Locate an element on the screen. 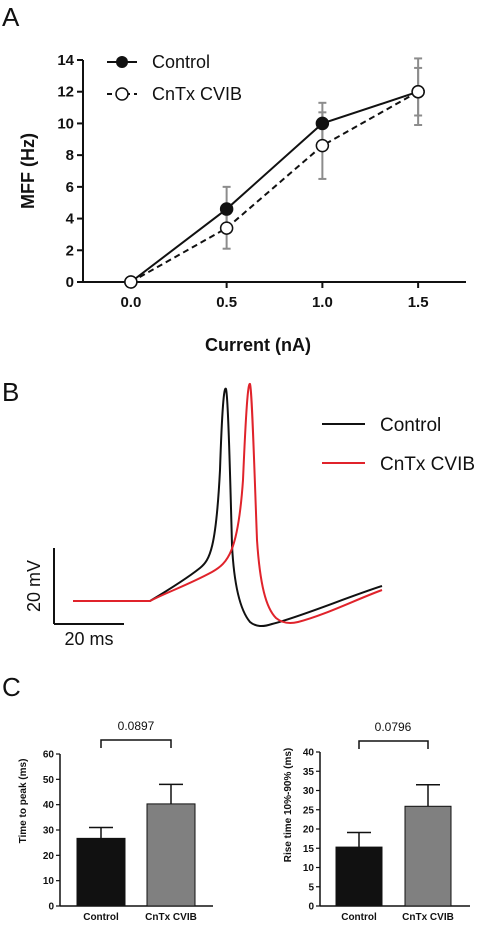 The height and width of the screenshot is (926, 484). mff-y-tick-label: 8 is located at coordinates (70, 155).